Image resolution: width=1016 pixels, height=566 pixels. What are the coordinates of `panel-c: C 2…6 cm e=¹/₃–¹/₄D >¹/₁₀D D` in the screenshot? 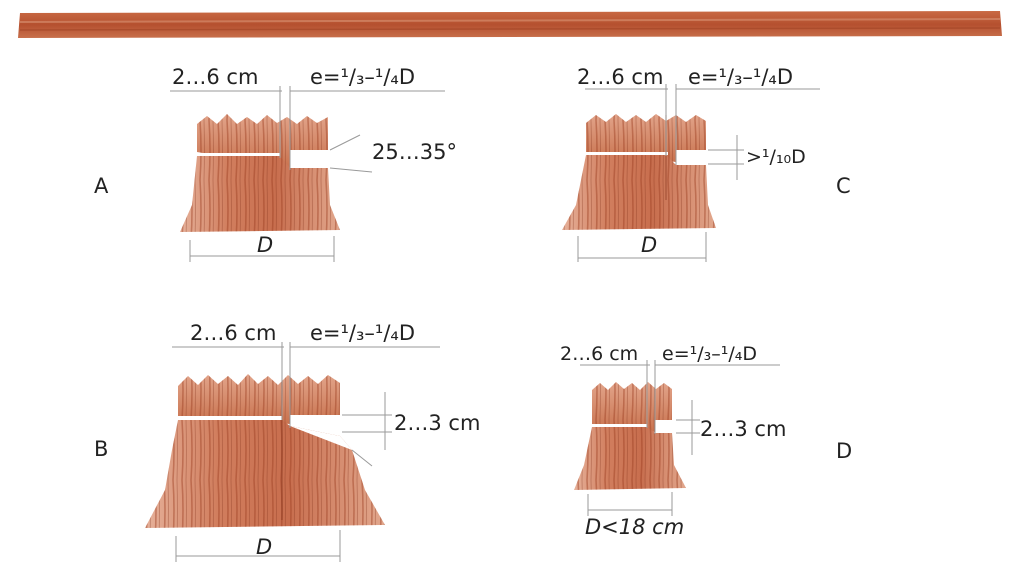 It's located at (706, 163).